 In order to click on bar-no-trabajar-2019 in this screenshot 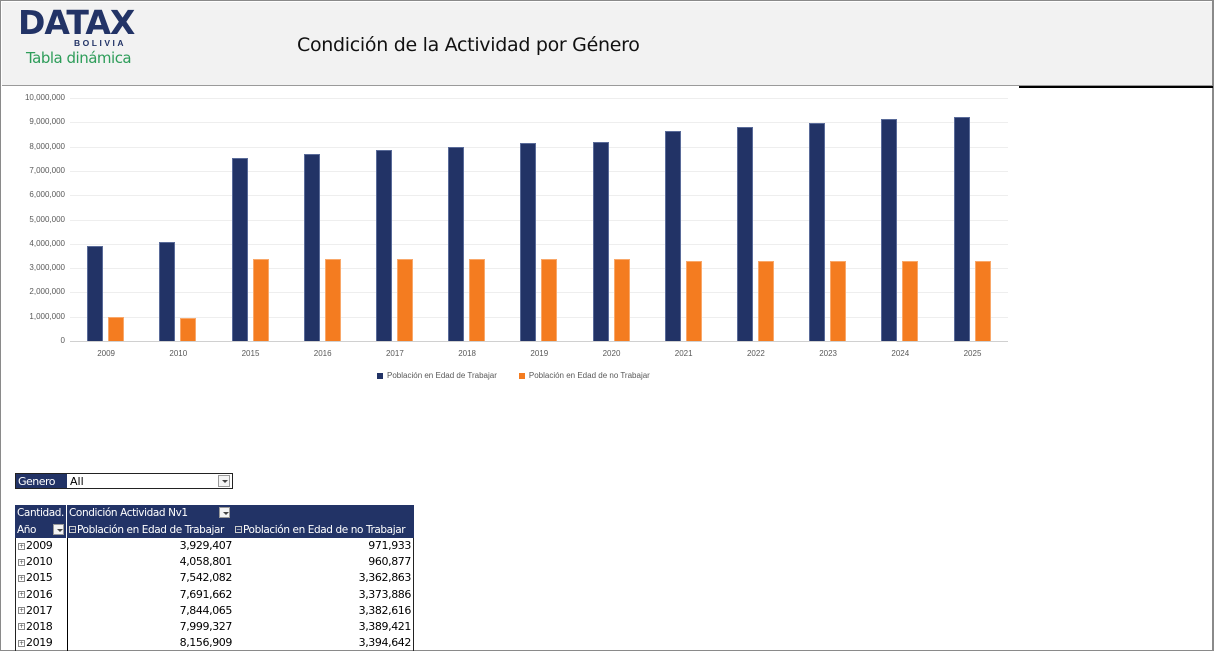, I will do `click(549, 299)`.